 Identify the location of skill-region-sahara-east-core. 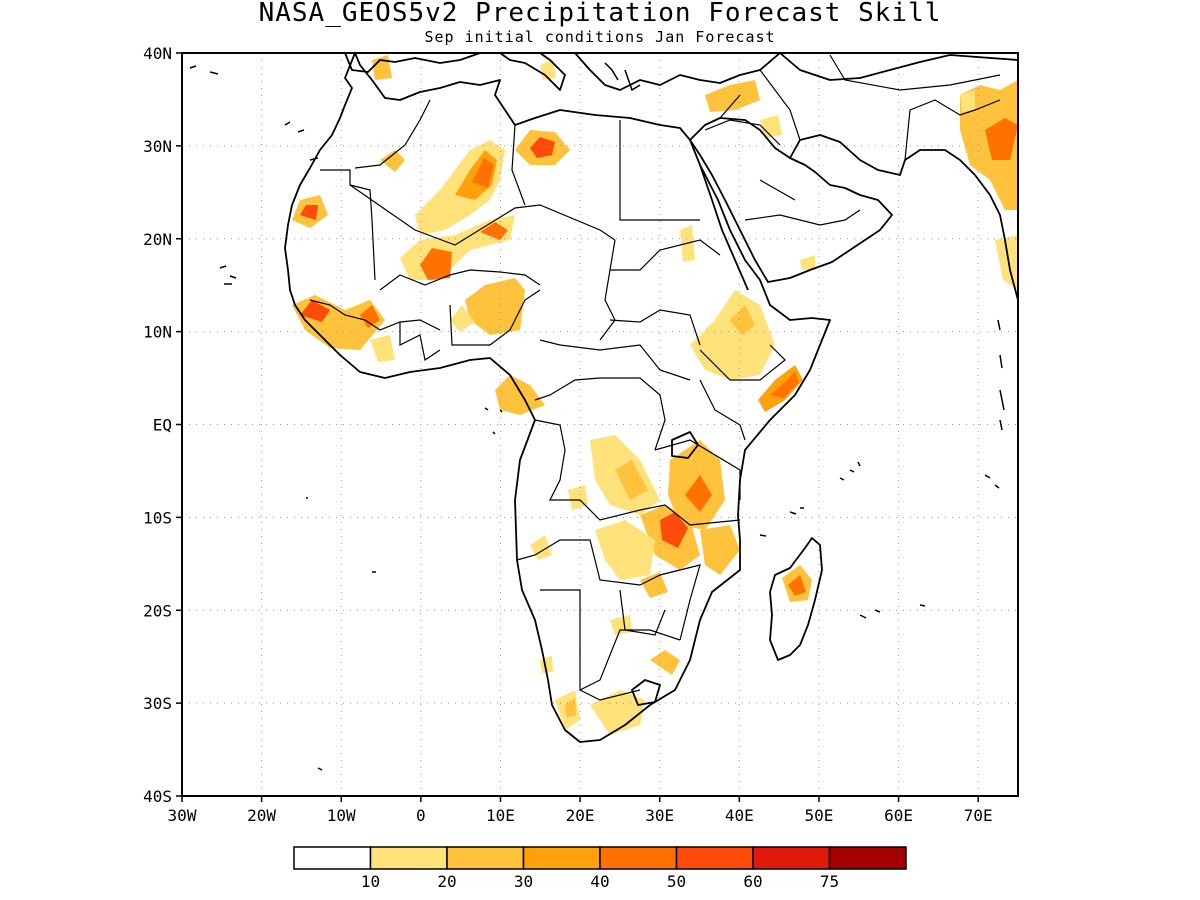
(542, 147).